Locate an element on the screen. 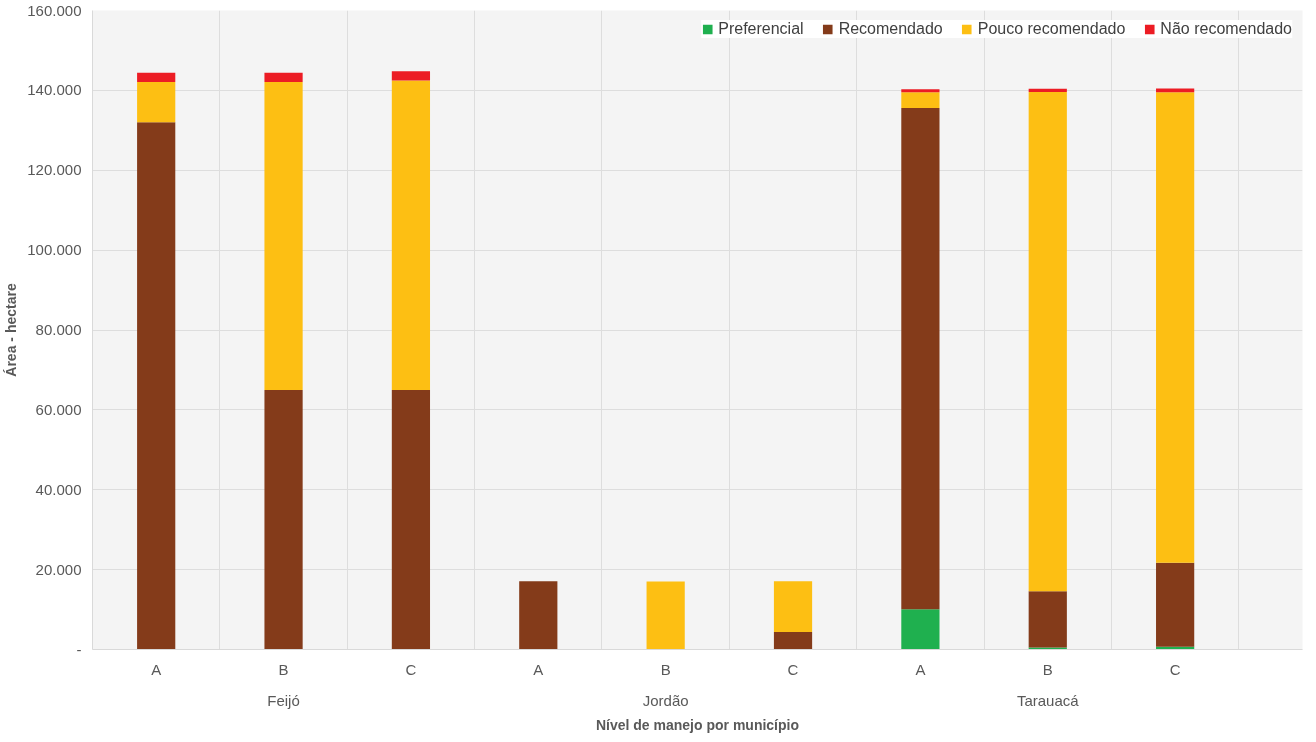  text: Jordão is located at coordinates (665, 700).